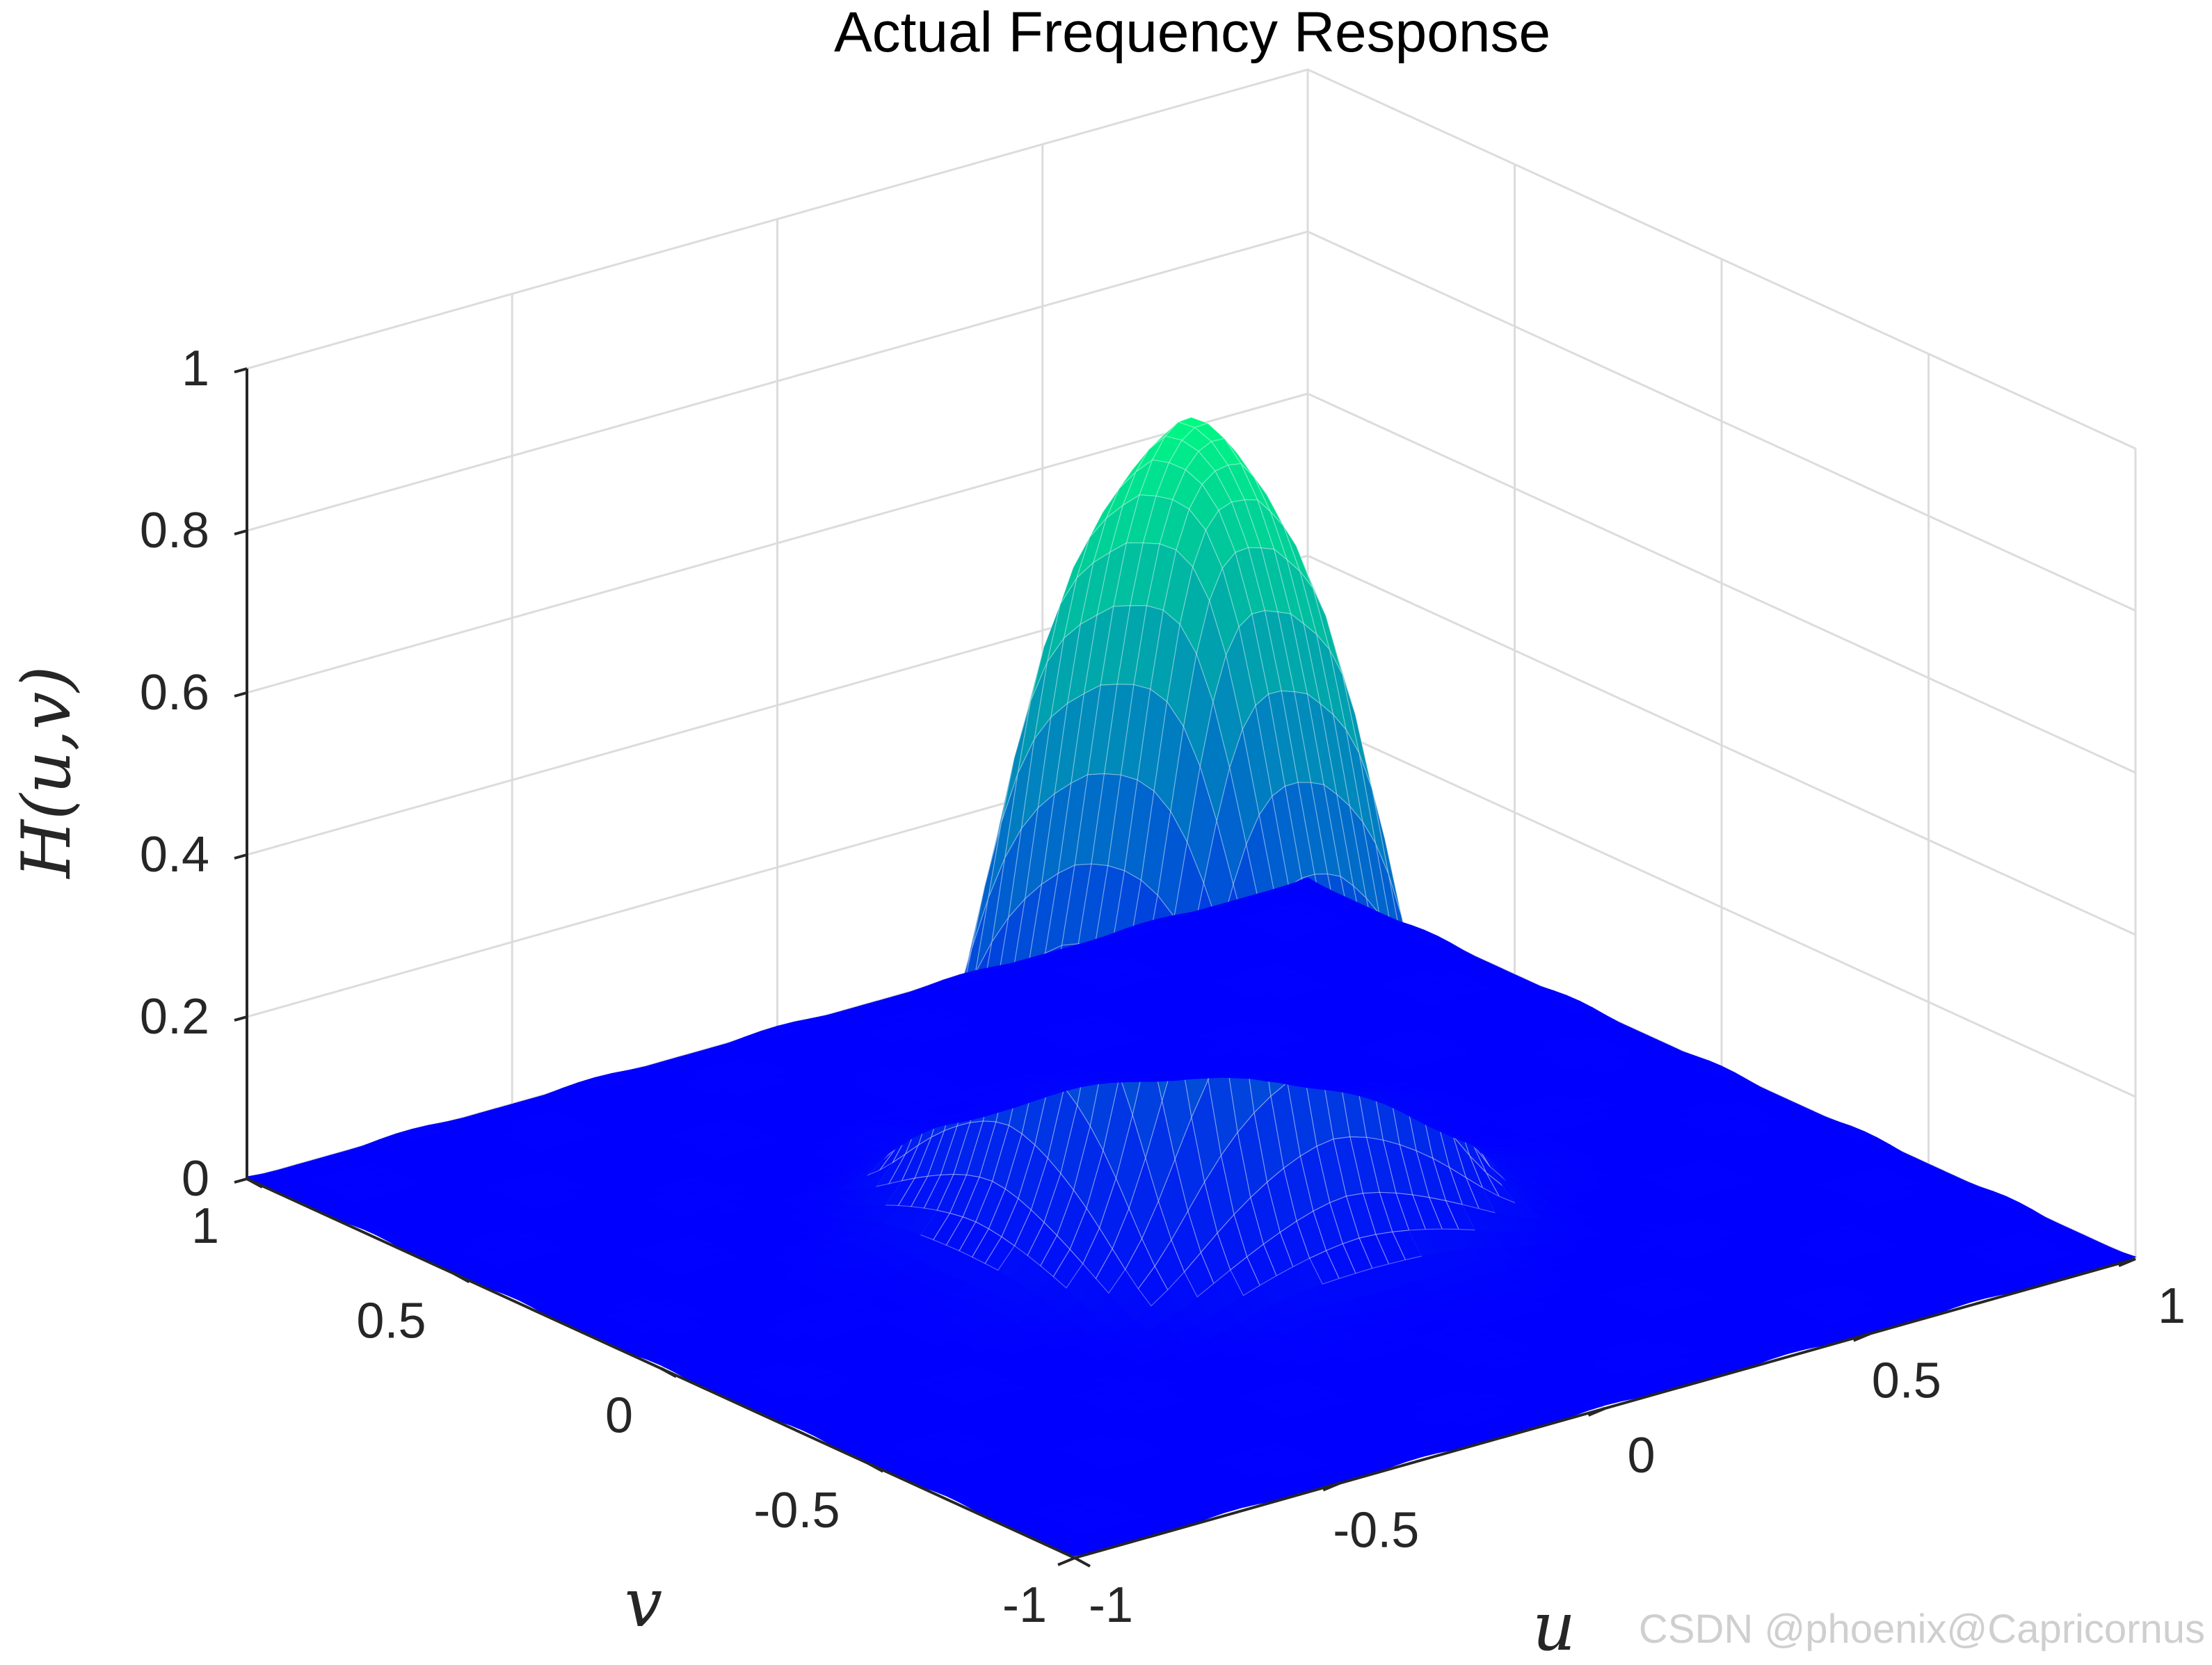 The width and height of the screenshot is (2212, 1665). I want to click on x-tick-label: 0.5, so click(1906, 1381).